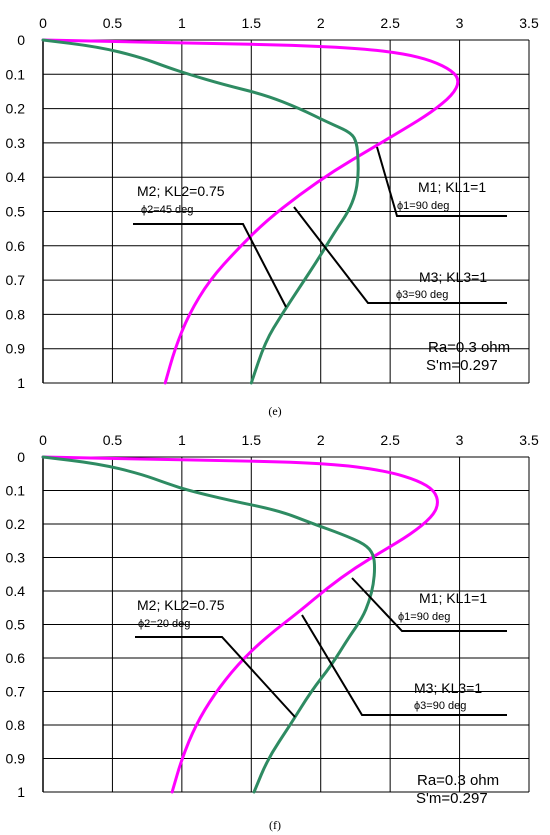 This screenshot has width=550, height=835. I want to click on annotation-m2-subtitle: ϕ2=20 deg, so click(164, 624).